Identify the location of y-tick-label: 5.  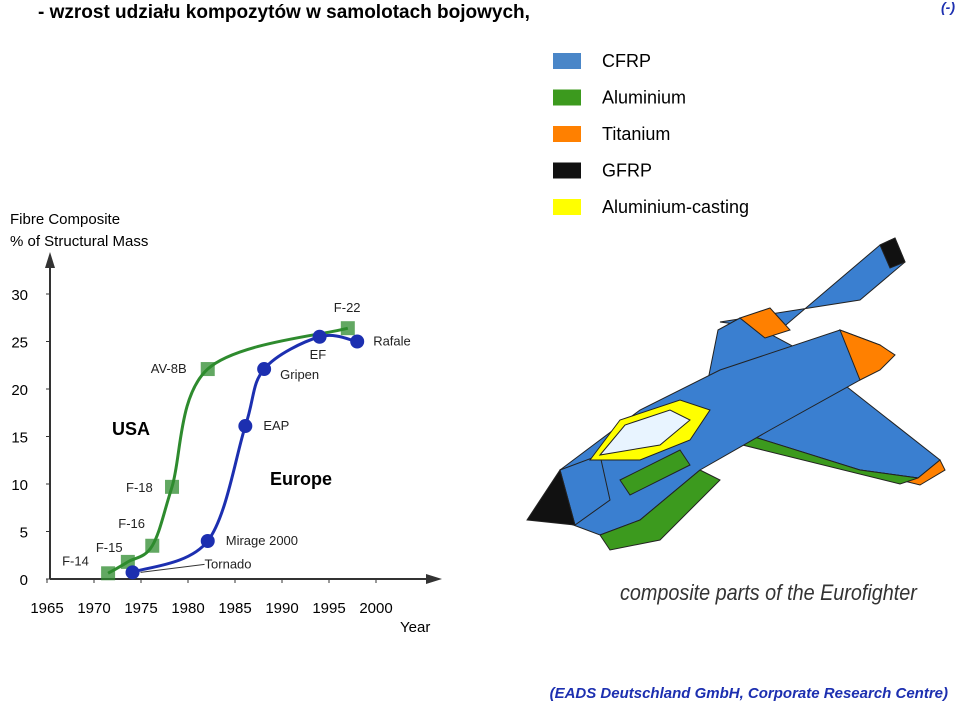
(24, 533).